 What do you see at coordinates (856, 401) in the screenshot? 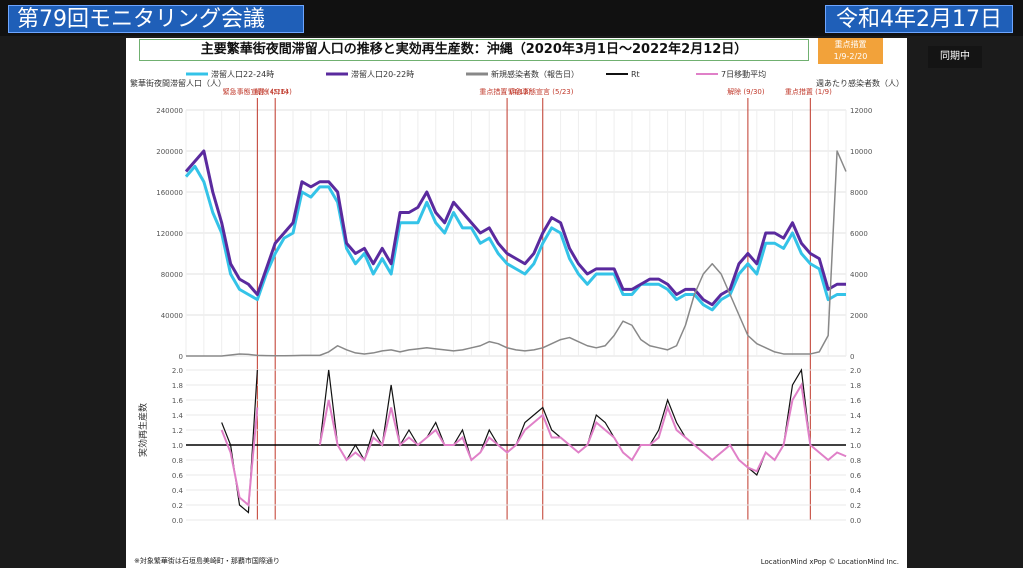
I see `rt-tick-label-right: 1.6` at bounding box center [856, 401].